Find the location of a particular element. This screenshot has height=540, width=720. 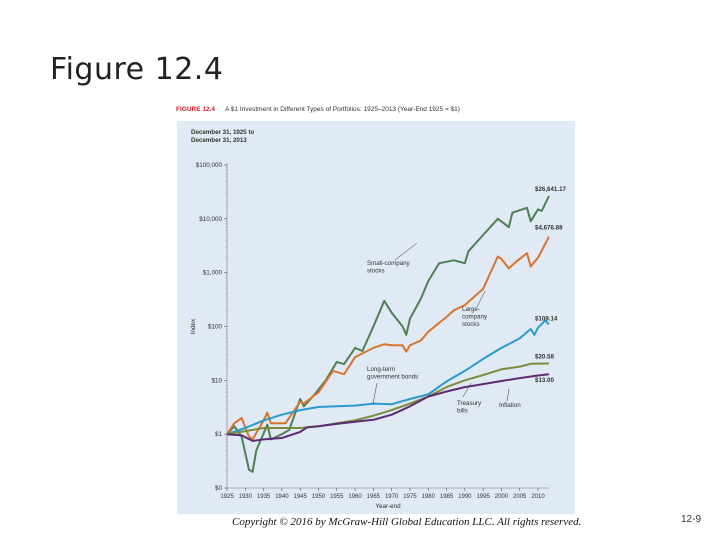

x-tick-label: 1955 is located at coordinates (337, 497).